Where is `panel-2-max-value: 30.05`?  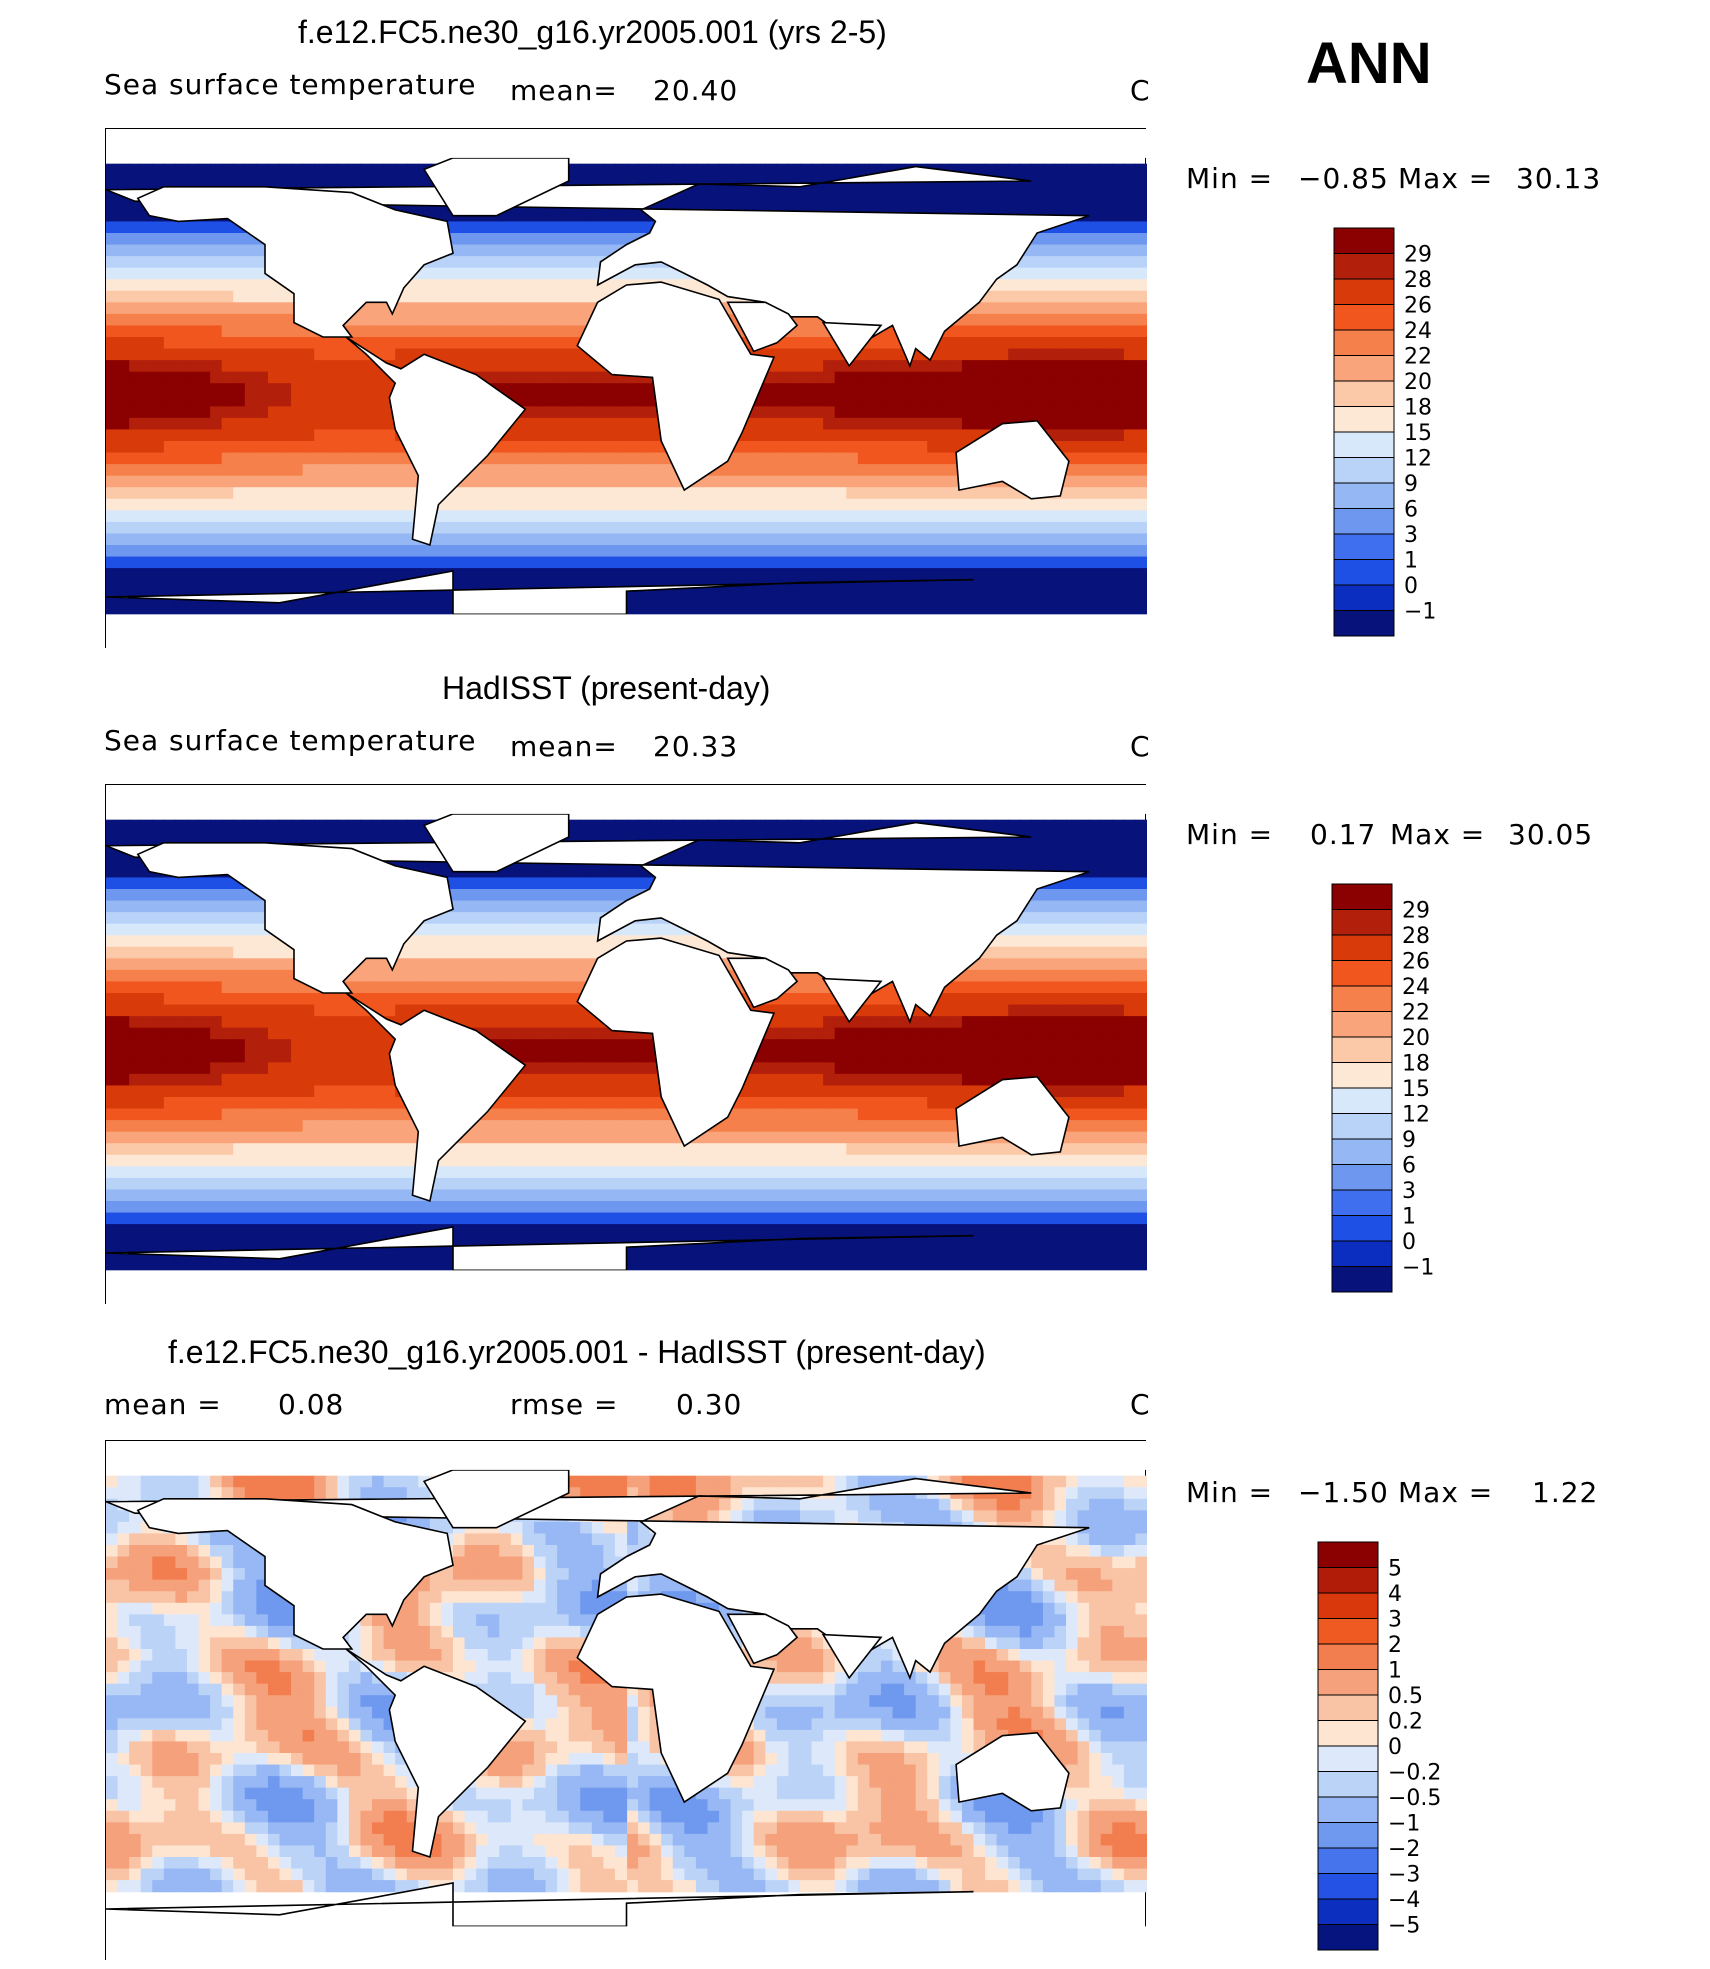 panel-2-max-value: 30.05 is located at coordinates (1551, 834).